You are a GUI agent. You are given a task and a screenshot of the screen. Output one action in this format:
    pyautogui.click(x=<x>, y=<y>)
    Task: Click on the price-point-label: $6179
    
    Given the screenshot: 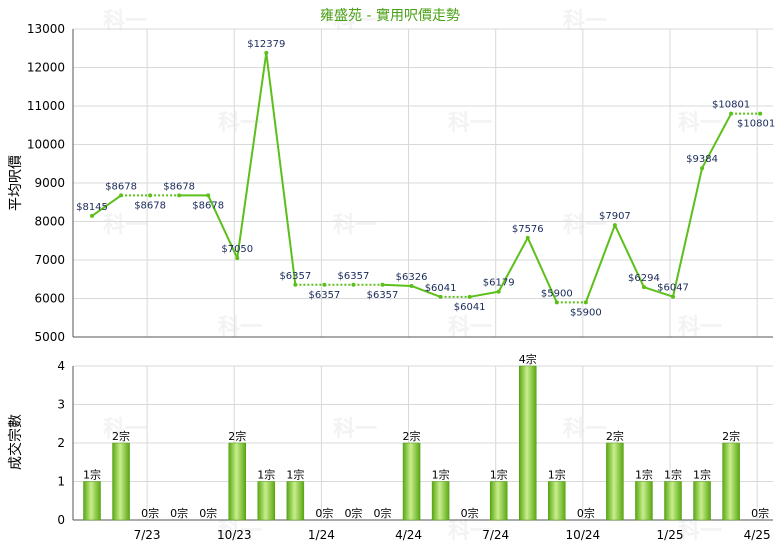 What is the action you would take?
    pyautogui.click(x=499, y=283)
    